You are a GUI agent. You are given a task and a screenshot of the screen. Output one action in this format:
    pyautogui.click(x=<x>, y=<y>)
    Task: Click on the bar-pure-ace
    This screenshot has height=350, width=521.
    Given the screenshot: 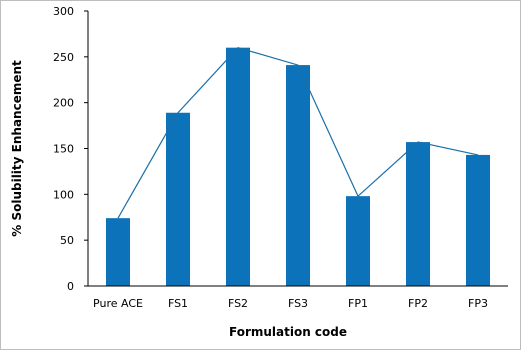 What is the action you would take?
    pyautogui.click(x=118, y=252)
    